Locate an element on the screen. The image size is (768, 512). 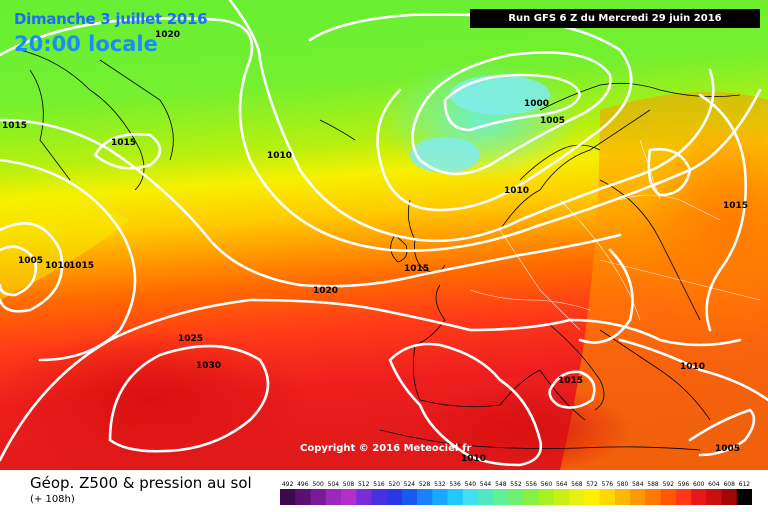
scale-tick-label: 516 is located at coordinates (379, 484).